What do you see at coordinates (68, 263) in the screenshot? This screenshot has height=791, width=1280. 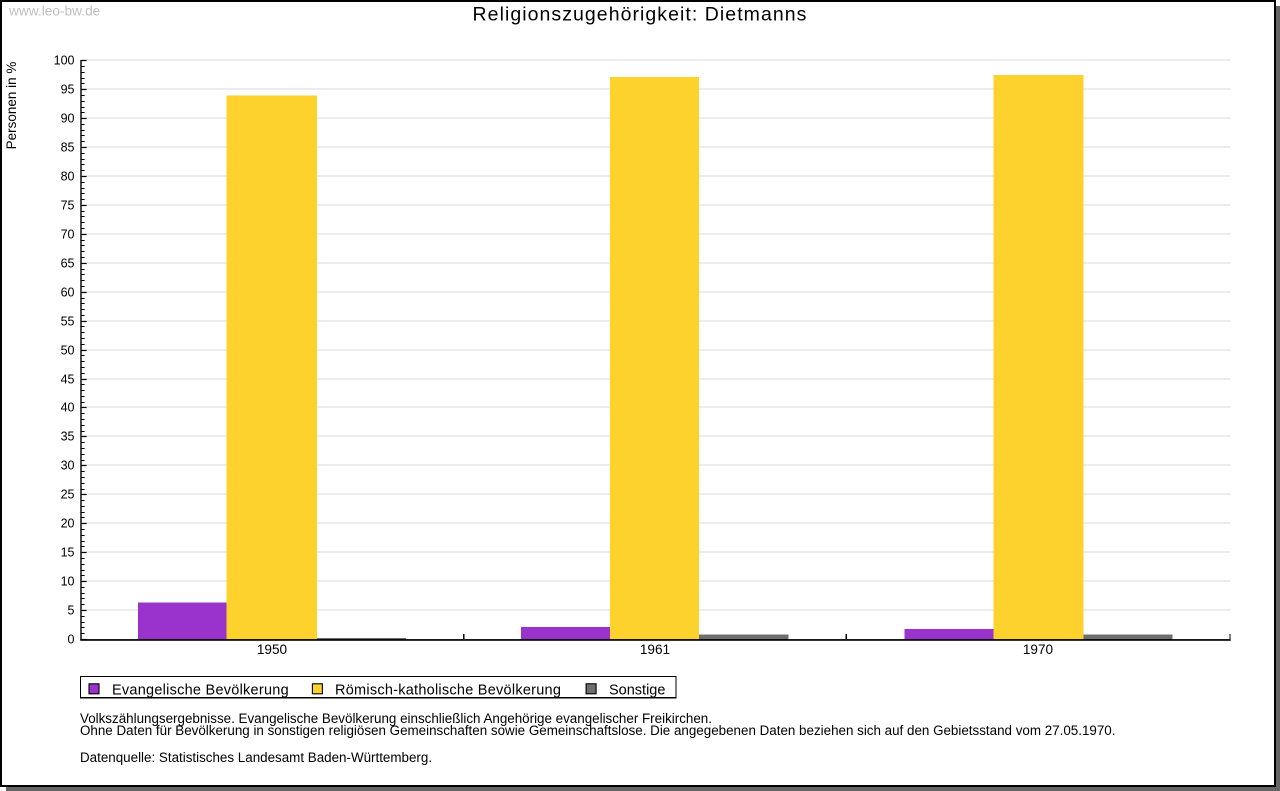 I see `svg-text: 65` at bounding box center [68, 263].